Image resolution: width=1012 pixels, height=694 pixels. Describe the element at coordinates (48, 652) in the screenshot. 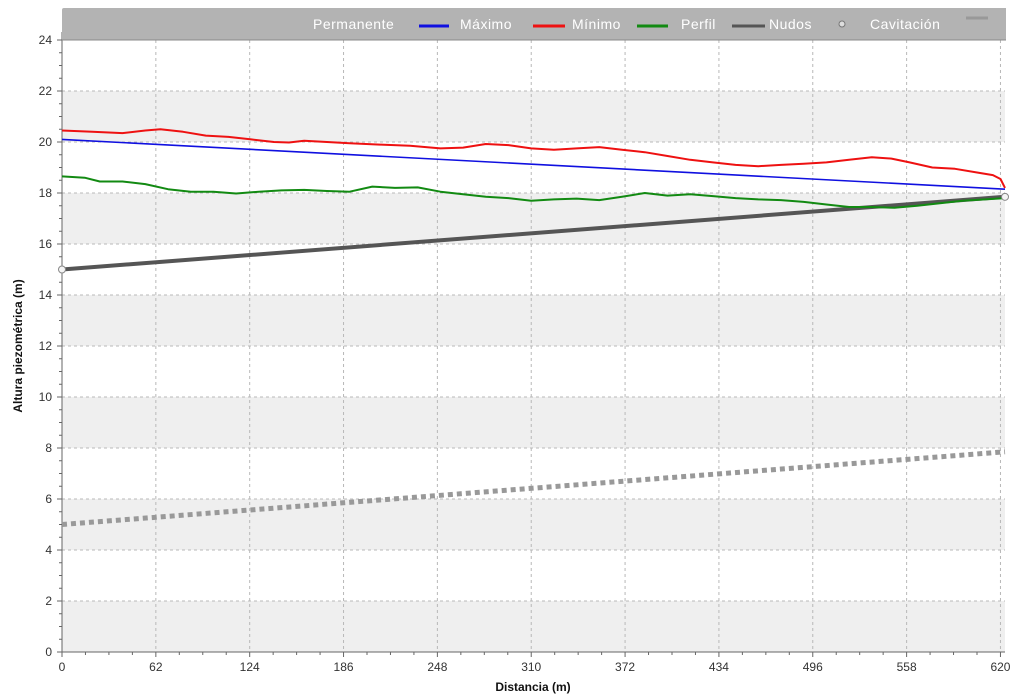

I see `y-tick-label: 0` at that location.